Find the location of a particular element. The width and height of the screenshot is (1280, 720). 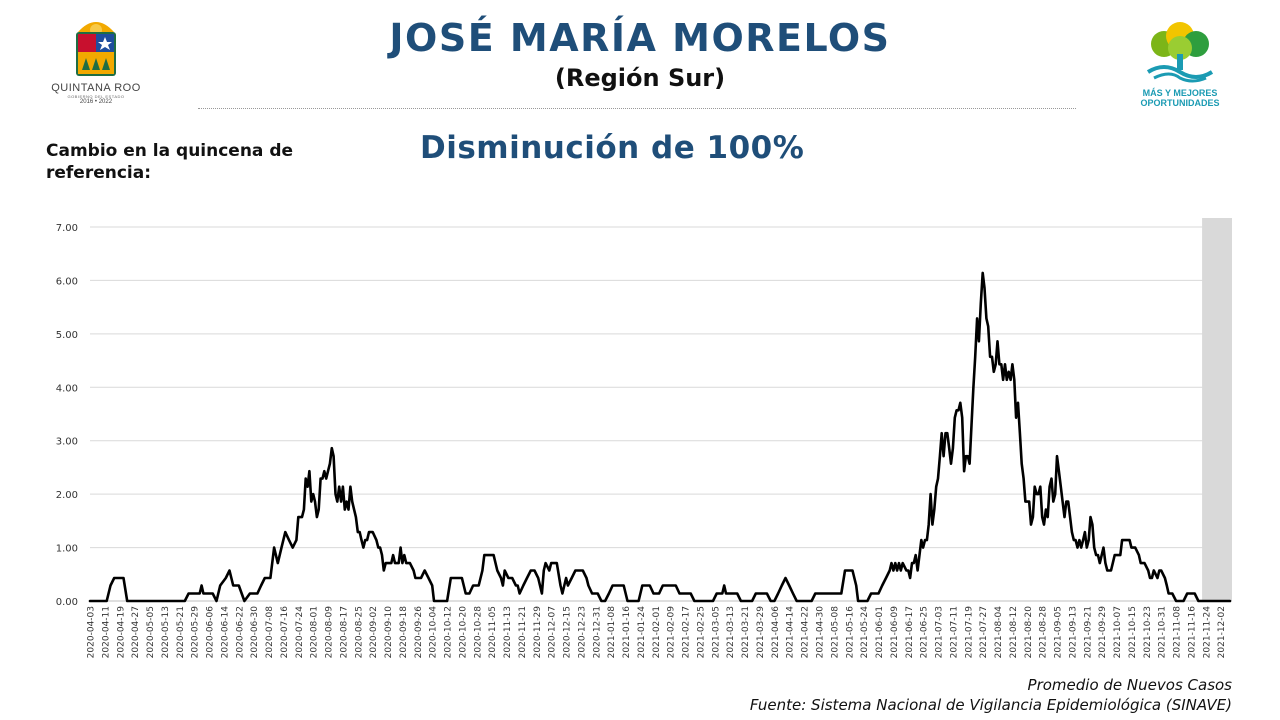

x-tick-label: 2020-08-01 is located at coordinates (315, 632).